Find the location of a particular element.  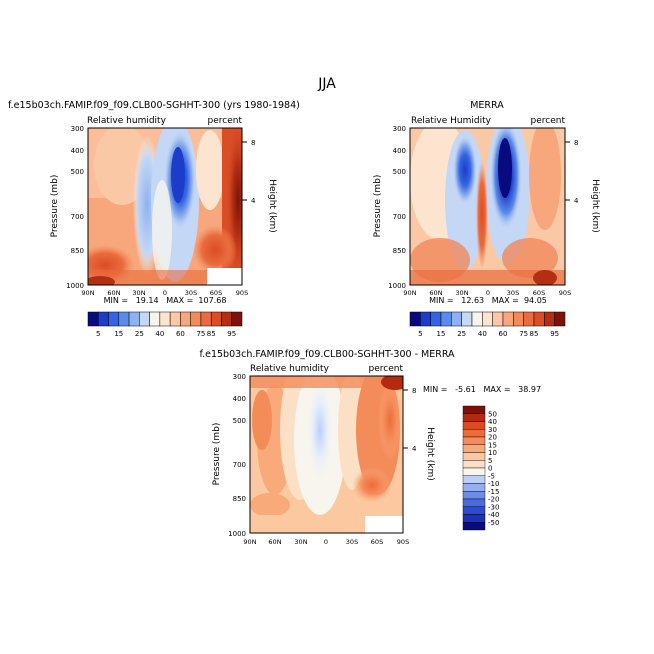

colorbar-label: 60 is located at coordinates (180, 334).